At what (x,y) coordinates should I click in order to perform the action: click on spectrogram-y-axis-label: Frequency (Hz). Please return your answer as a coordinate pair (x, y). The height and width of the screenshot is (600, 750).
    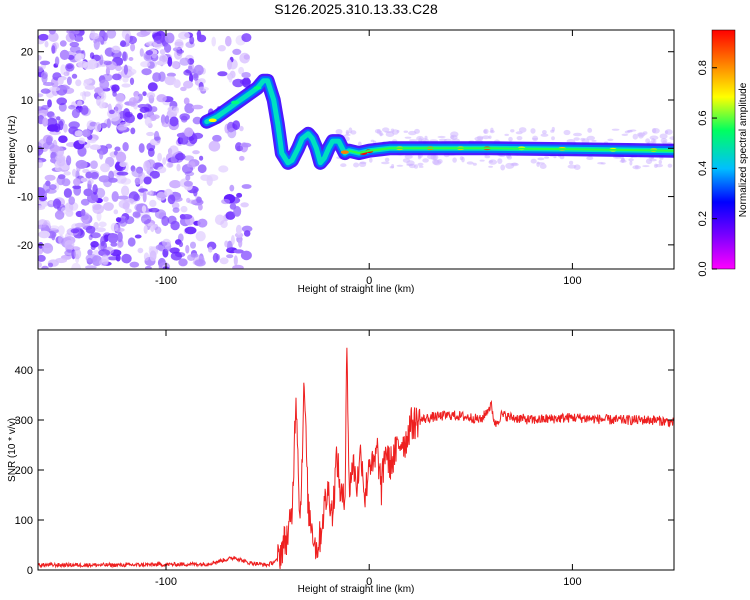
    Looking at the image, I should click on (12, 150).